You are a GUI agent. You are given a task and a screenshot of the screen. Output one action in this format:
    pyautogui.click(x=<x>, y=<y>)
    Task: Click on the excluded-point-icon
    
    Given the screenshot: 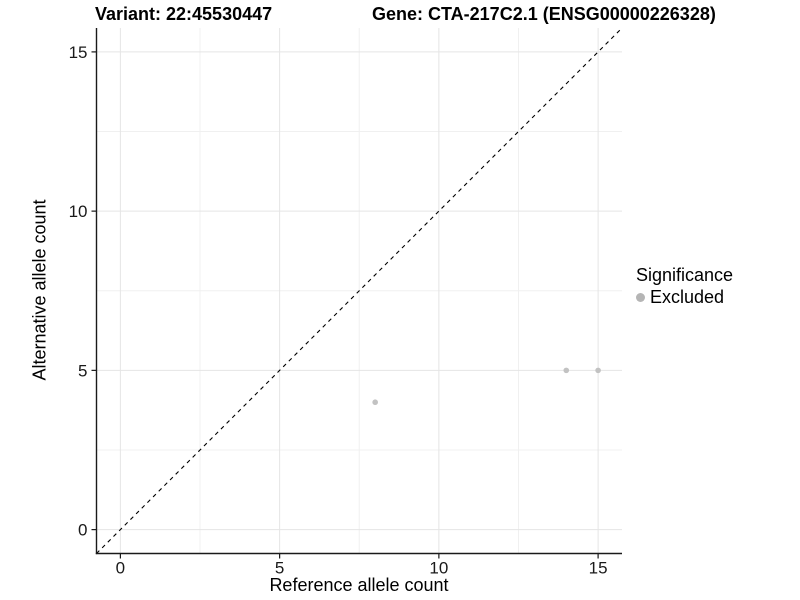 What is the action you would take?
    pyautogui.click(x=640, y=297)
    